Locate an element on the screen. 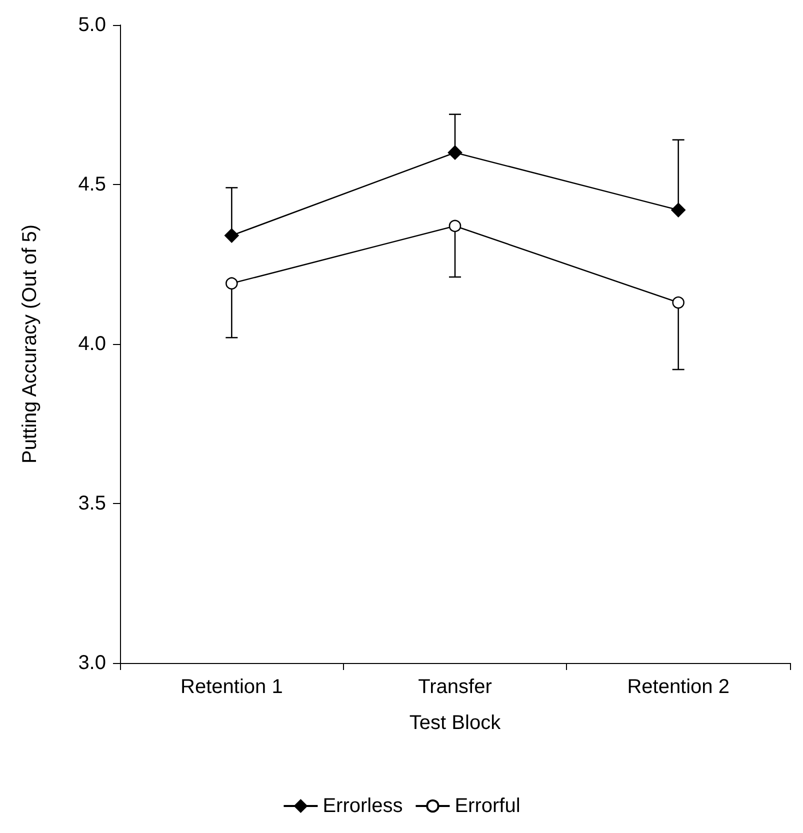  y-axis-title: Putting Accuracy (Out of 5) is located at coordinates (30, 344).